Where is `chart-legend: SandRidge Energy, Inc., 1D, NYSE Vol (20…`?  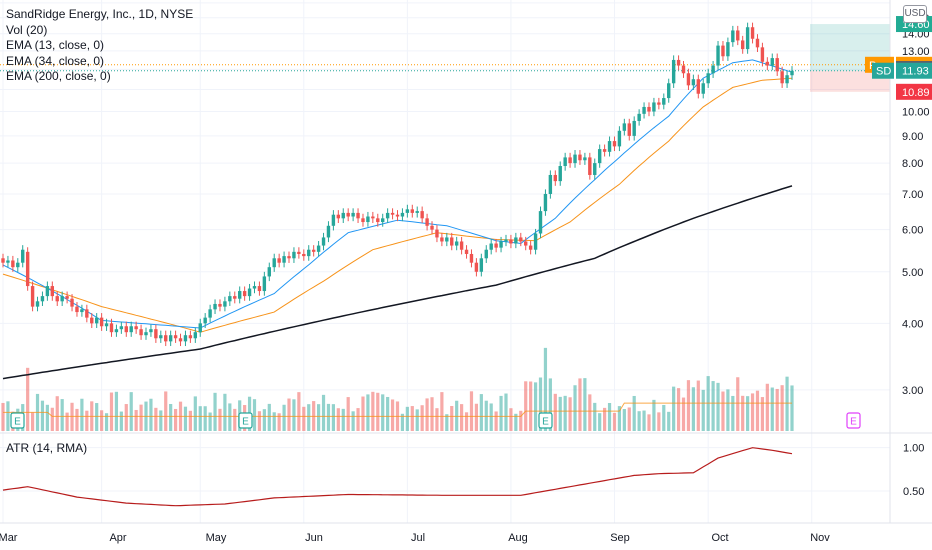 chart-legend: SandRidge Energy, Inc., 1D, NYSE Vol (20… is located at coordinates (99, 46).